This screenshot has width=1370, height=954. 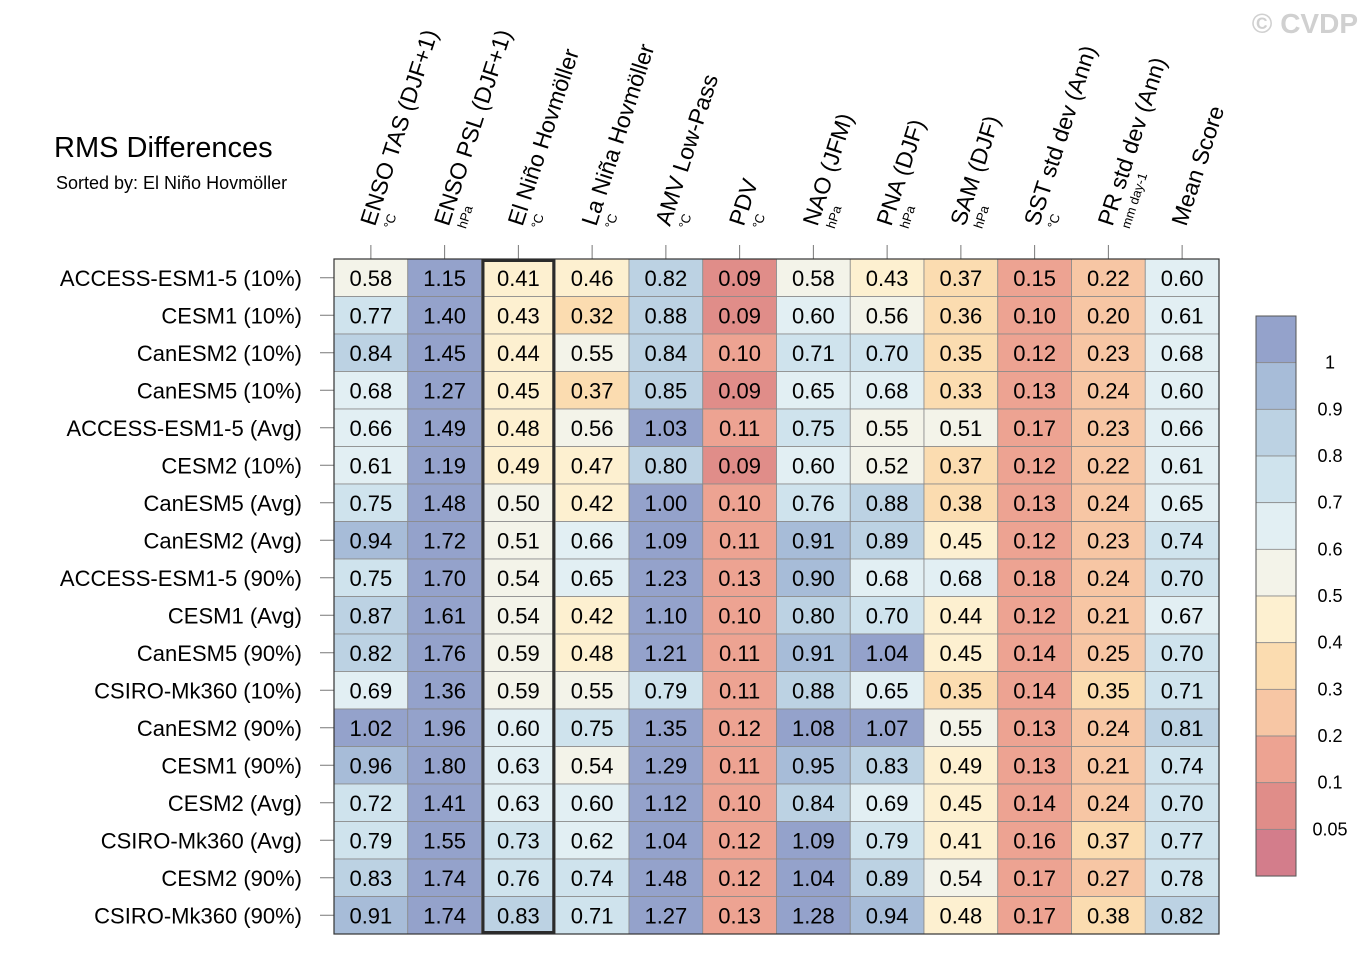 What do you see at coordinates (231, 878) in the screenshot?
I see `row-label: CESM2 (90%)` at bounding box center [231, 878].